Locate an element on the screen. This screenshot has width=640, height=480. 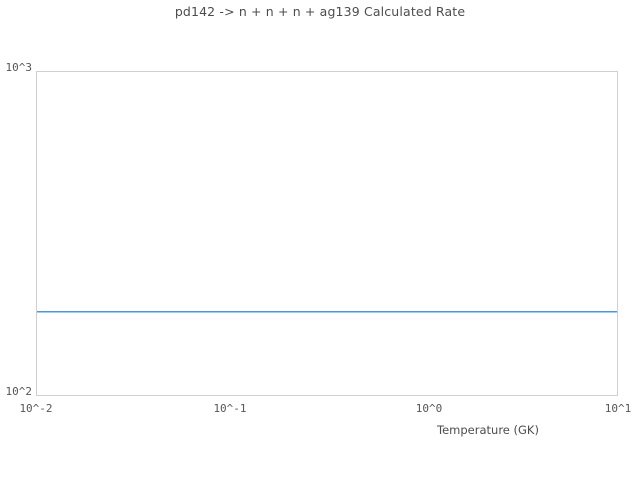
x-axis-tick-label-0: 10^-2 is located at coordinates (36, 408).